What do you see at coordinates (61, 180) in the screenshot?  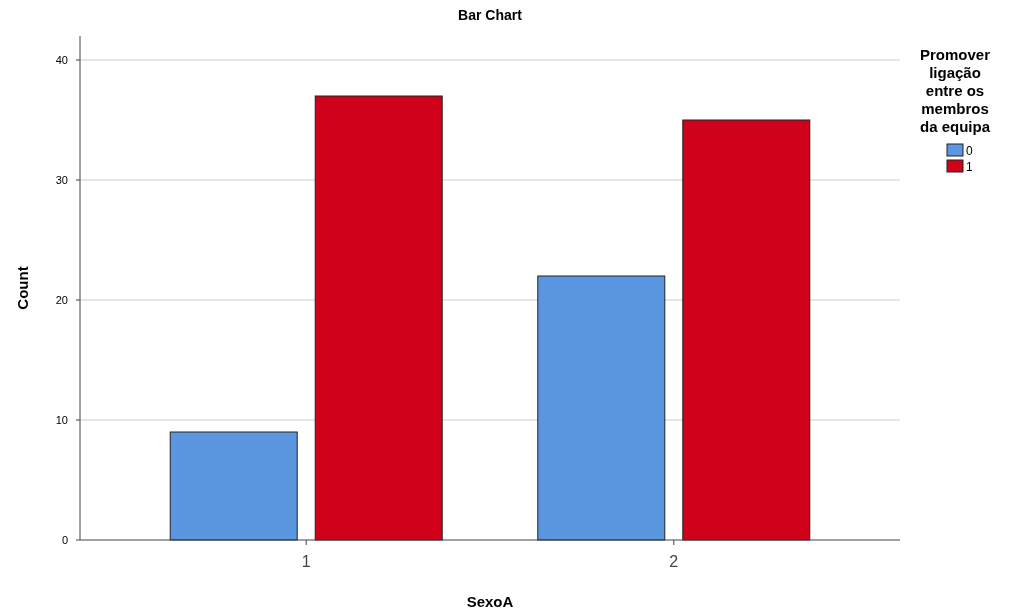 I see `y-tick-label: 30` at bounding box center [61, 180].